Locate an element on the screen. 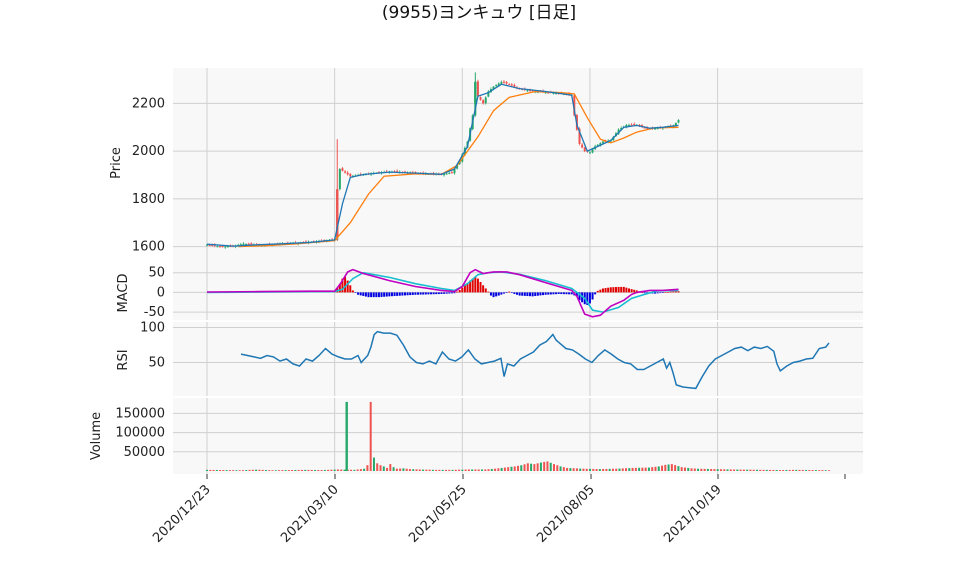  rsi-line is located at coordinates (535, 360).